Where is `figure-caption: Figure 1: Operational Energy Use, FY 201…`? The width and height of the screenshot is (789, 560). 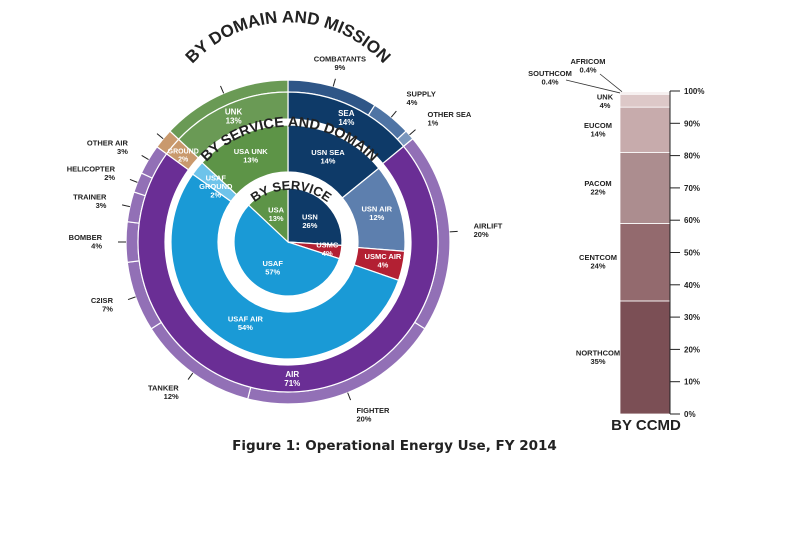 figure-caption: Figure 1: Operational Energy Use, FY 201… is located at coordinates (394, 446).